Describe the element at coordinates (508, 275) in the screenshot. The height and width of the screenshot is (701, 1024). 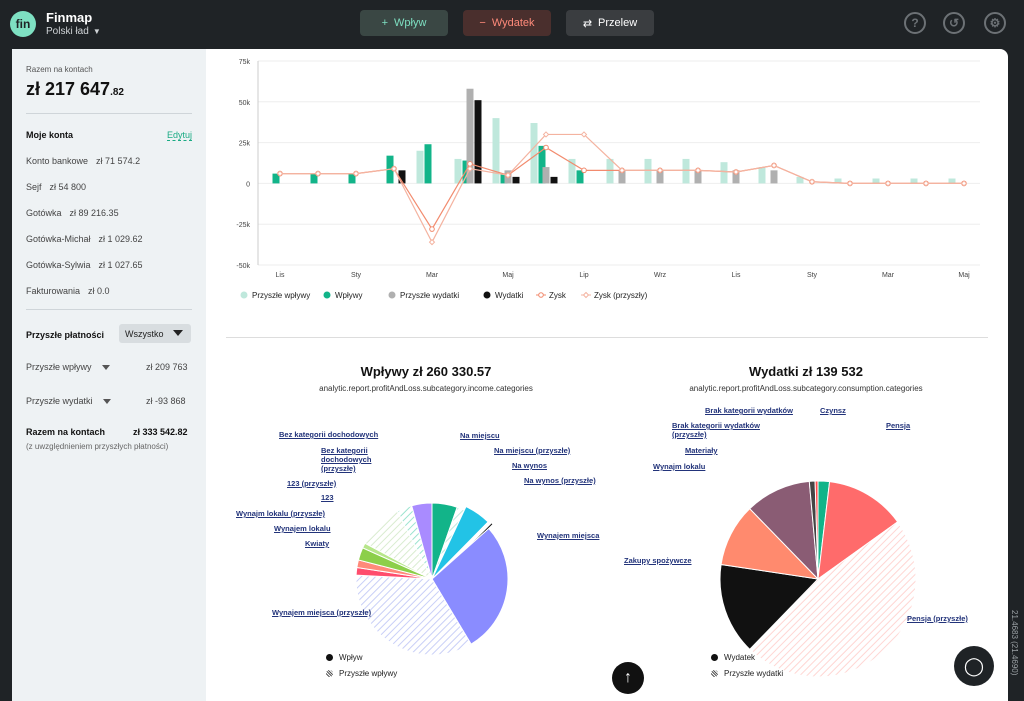
I see `x-tick-label: Maj` at that location.